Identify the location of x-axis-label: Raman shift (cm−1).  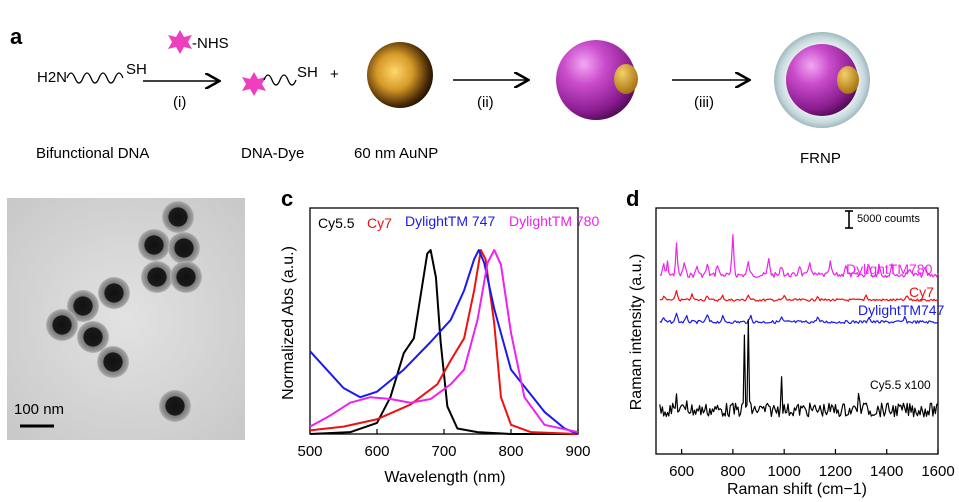
(797, 489).